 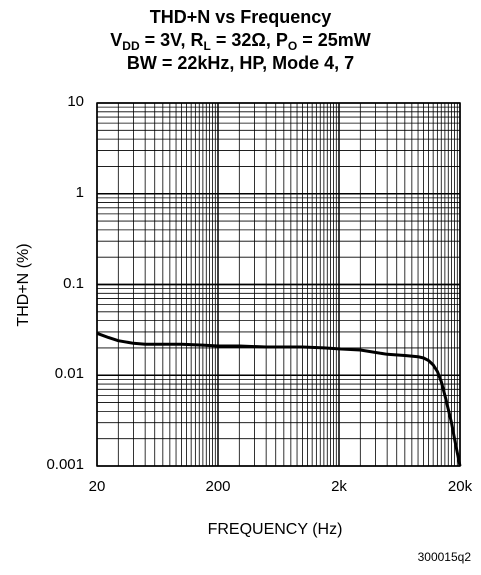 I want to click on x-tick-label: 20k, so click(x=460, y=486).